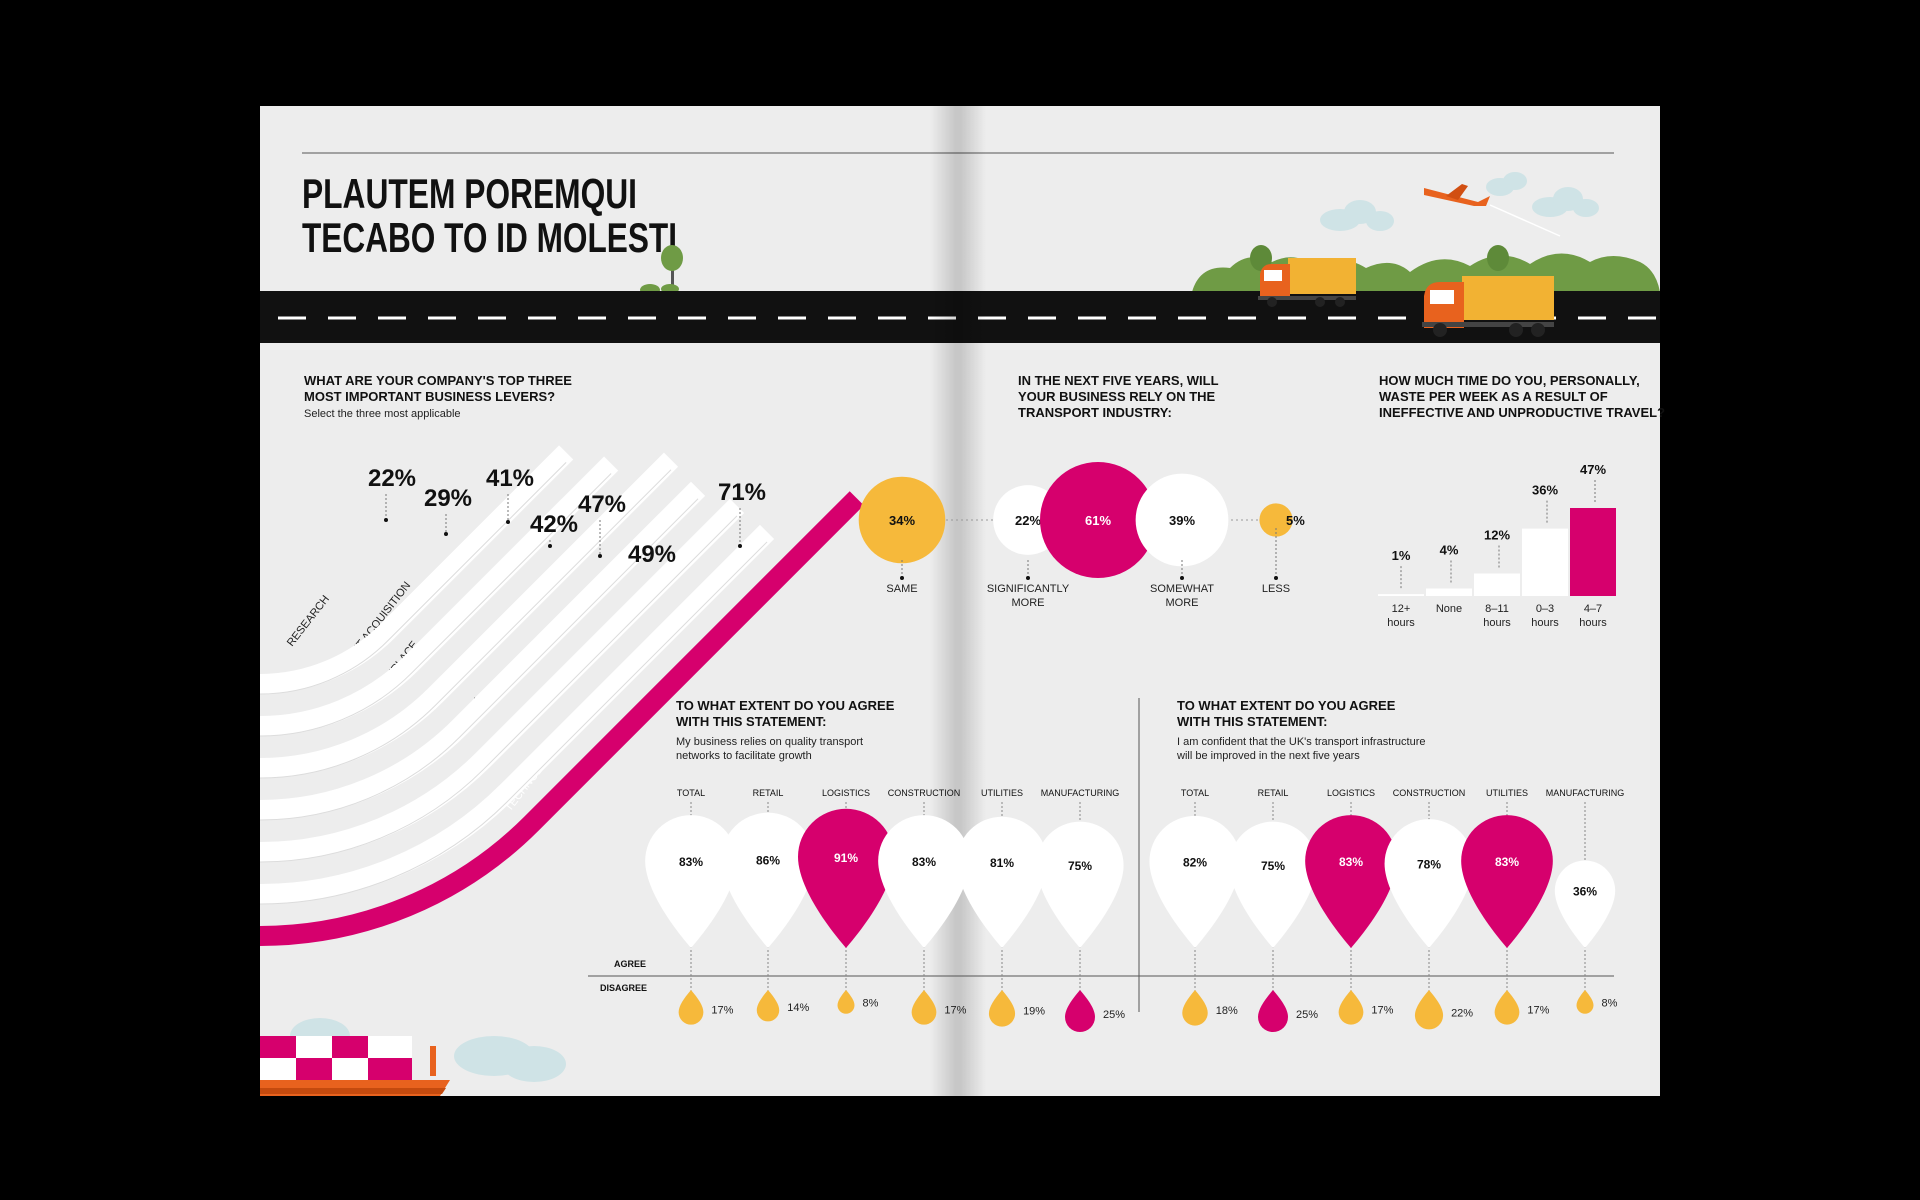  I want to click on lever-value-label: 29%, so click(448, 498).